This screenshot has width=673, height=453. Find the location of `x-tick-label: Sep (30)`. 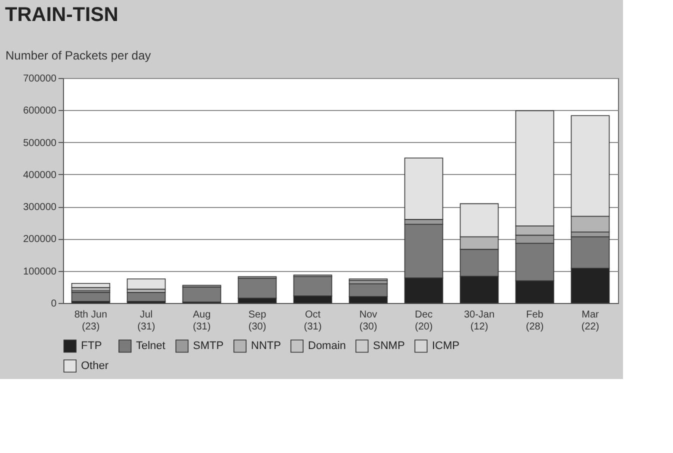

x-tick-label: Sep (30) is located at coordinates (257, 321).